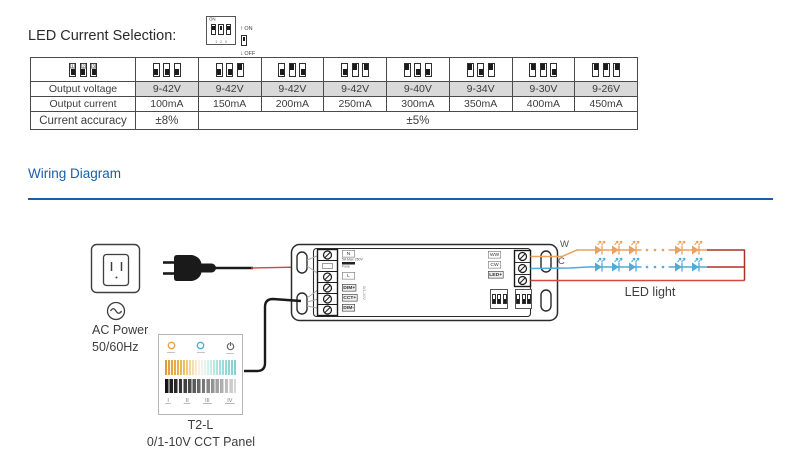 The height and width of the screenshot is (468, 799). I want to click on dip-switch-icon: ON 1 2 3, so click(221, 30).